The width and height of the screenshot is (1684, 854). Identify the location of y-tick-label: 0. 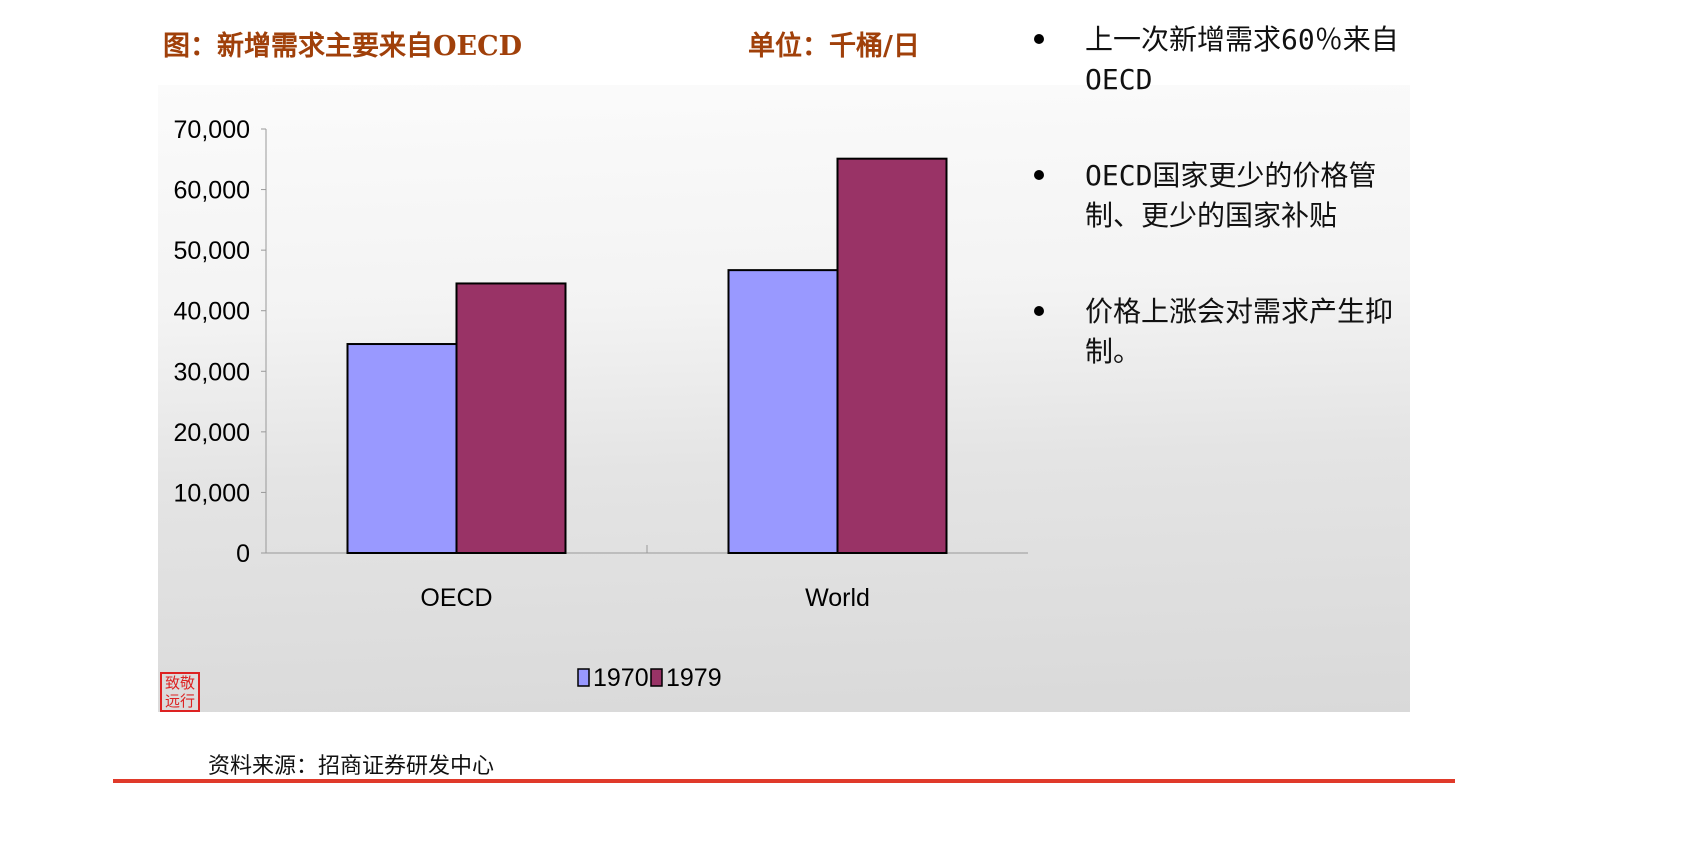
(243, 554).